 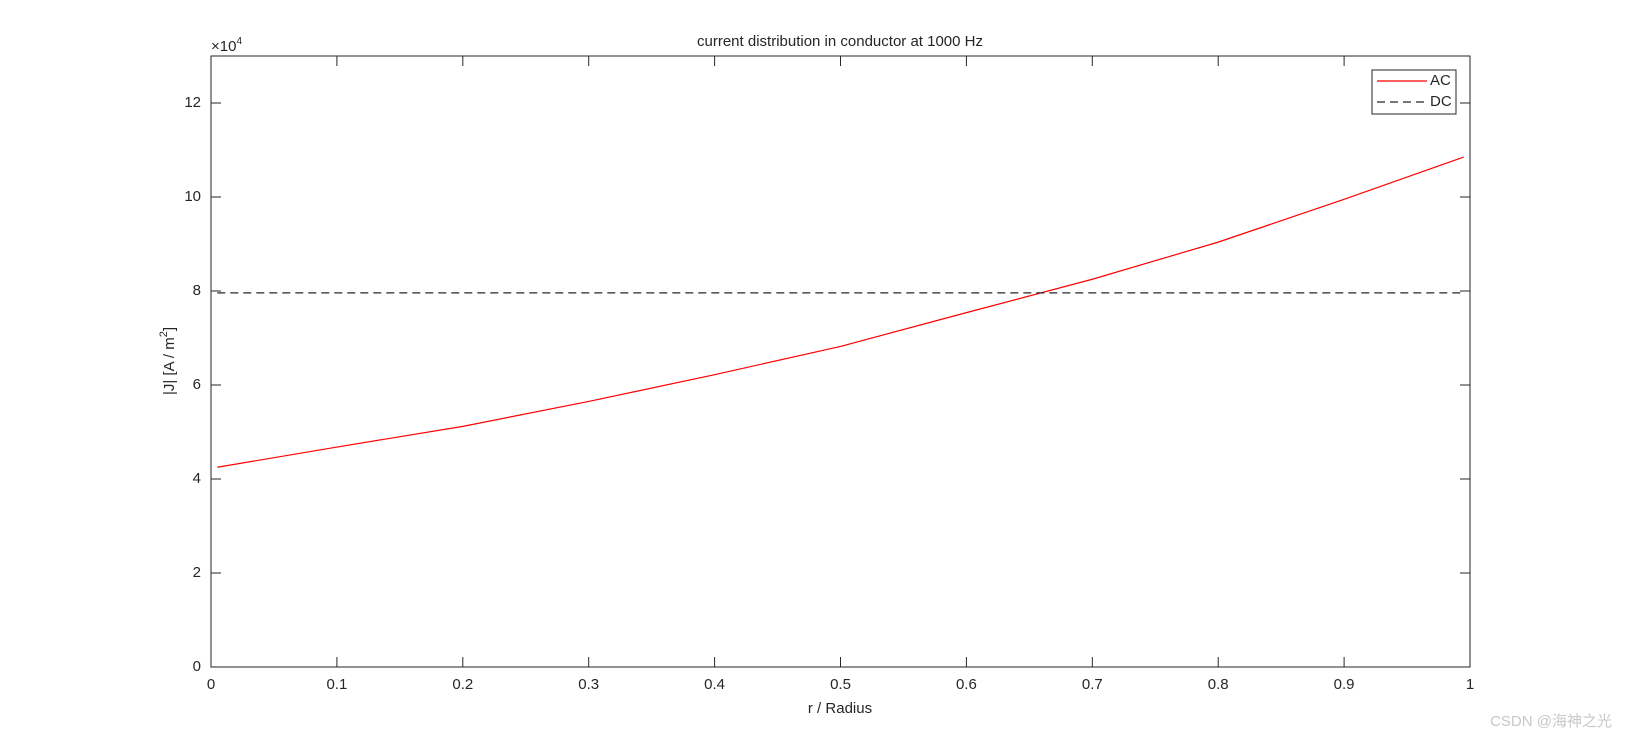 I want to click on y-exponent-power: 4, so click(x=239, y=41).